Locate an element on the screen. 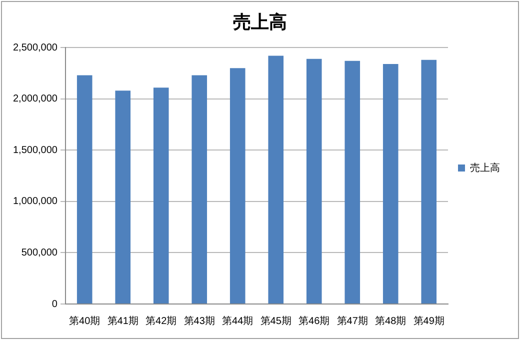 The width and height of the screenshot is (522, 342). x-tick-label: 第42期 is located at coordinates (161, 320).